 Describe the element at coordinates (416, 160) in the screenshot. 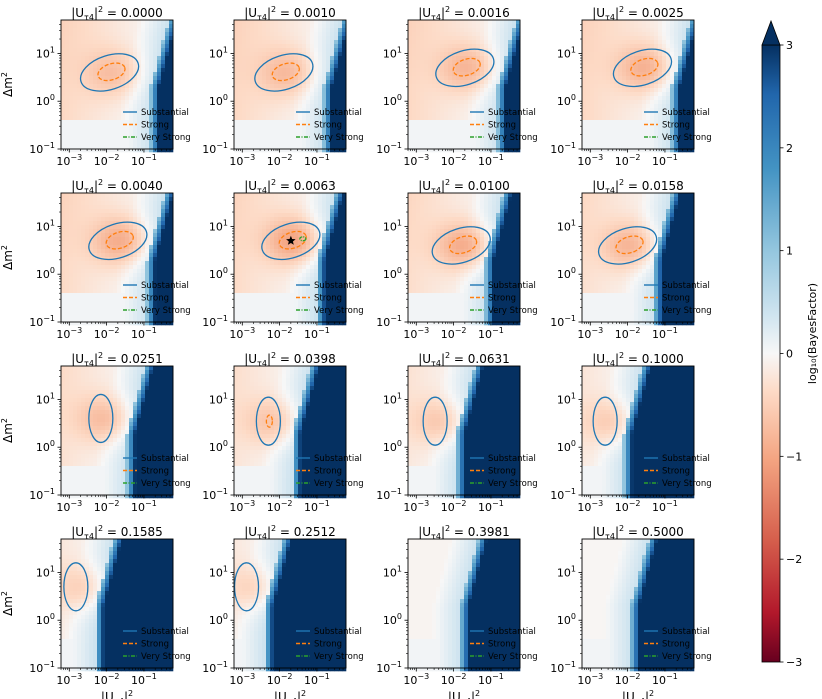

I see `x-tick-label: 10−3` at that location.